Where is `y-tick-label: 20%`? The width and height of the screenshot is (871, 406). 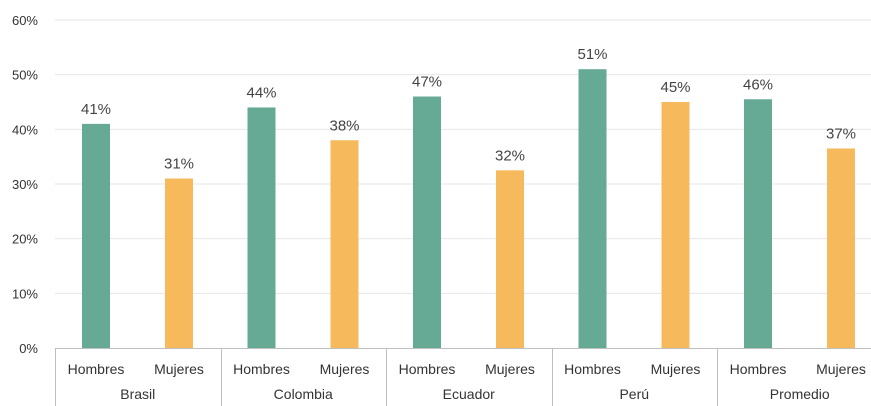 y-tick-label: 20% is located at coordinates (25, 239).